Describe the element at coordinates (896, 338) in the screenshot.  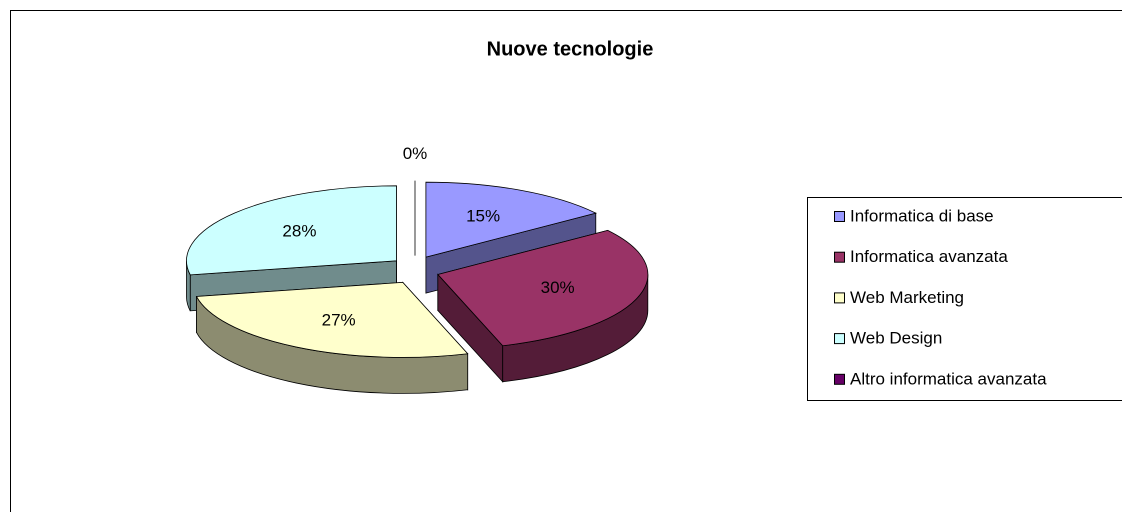
I see `legend-label: Web Design` at that location.